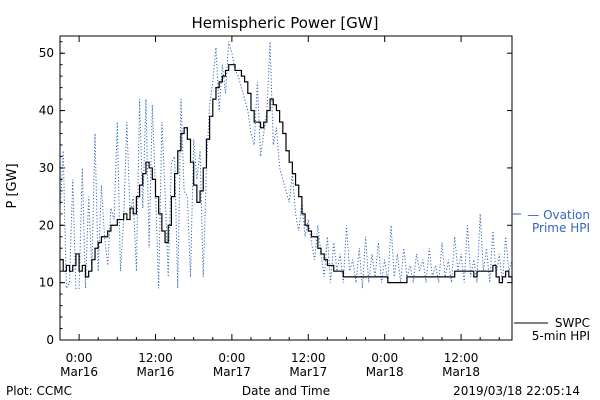 The image size is (600, 400). What do you see at coordinates (50, 340) in the screenshot?
I see `y-tick-label: 0` at bounding box center [50, 340].